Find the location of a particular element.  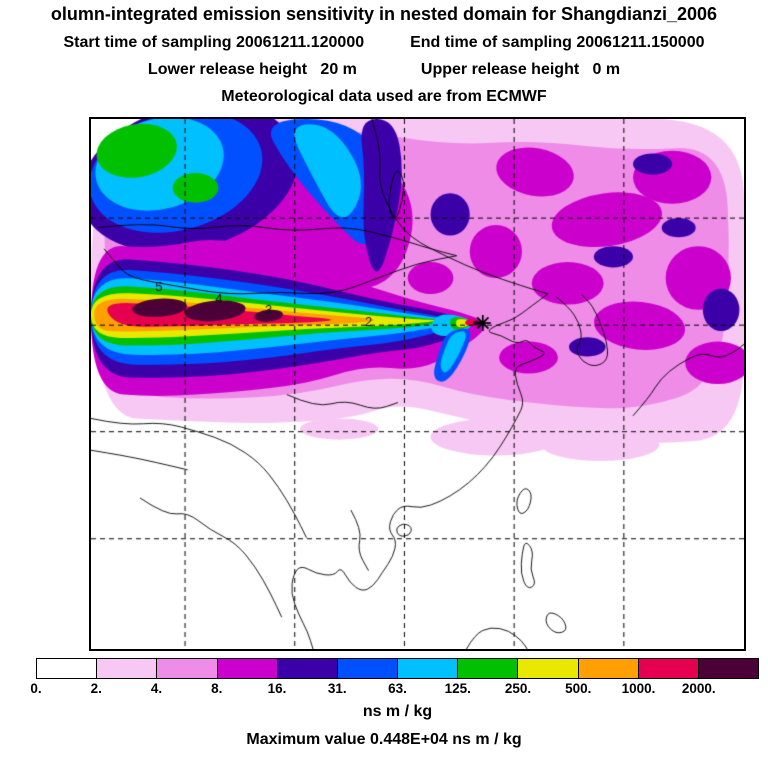

colorbar-tick-label: 8. is located at coordinates (217, 688).